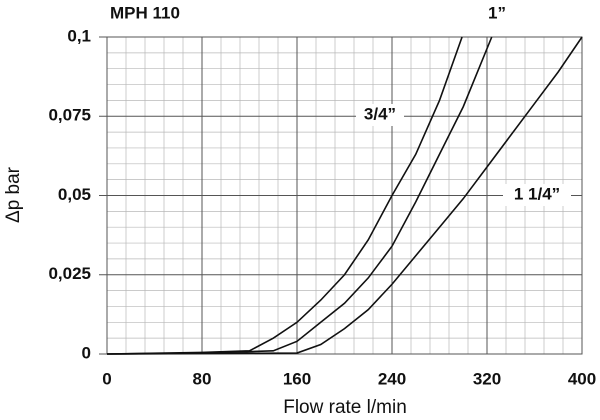  What do you see at coordinates (106, 378) in the screenshot?
I see `x-tick-label: 0` at bounding box center [106, 378].